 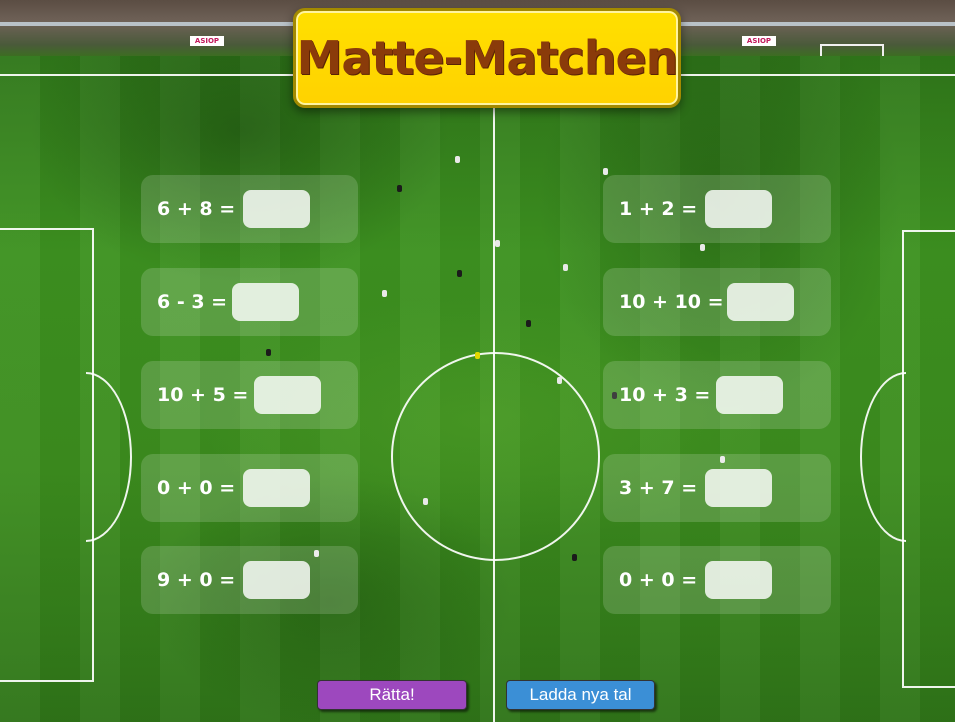 I want to click on left-penalty-box, so click(x=47, y=455).